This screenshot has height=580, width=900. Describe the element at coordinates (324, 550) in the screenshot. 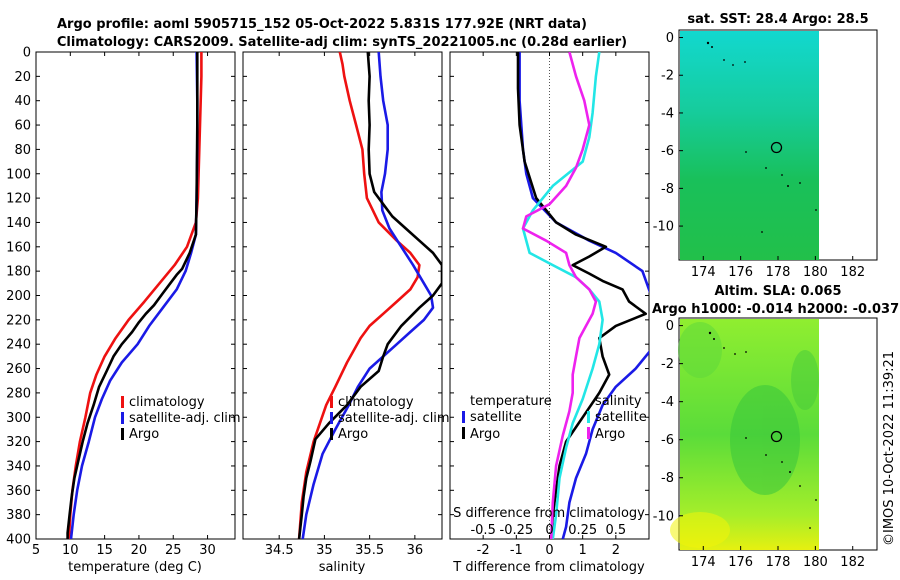

I see `x-tick-label: 35` at that location.